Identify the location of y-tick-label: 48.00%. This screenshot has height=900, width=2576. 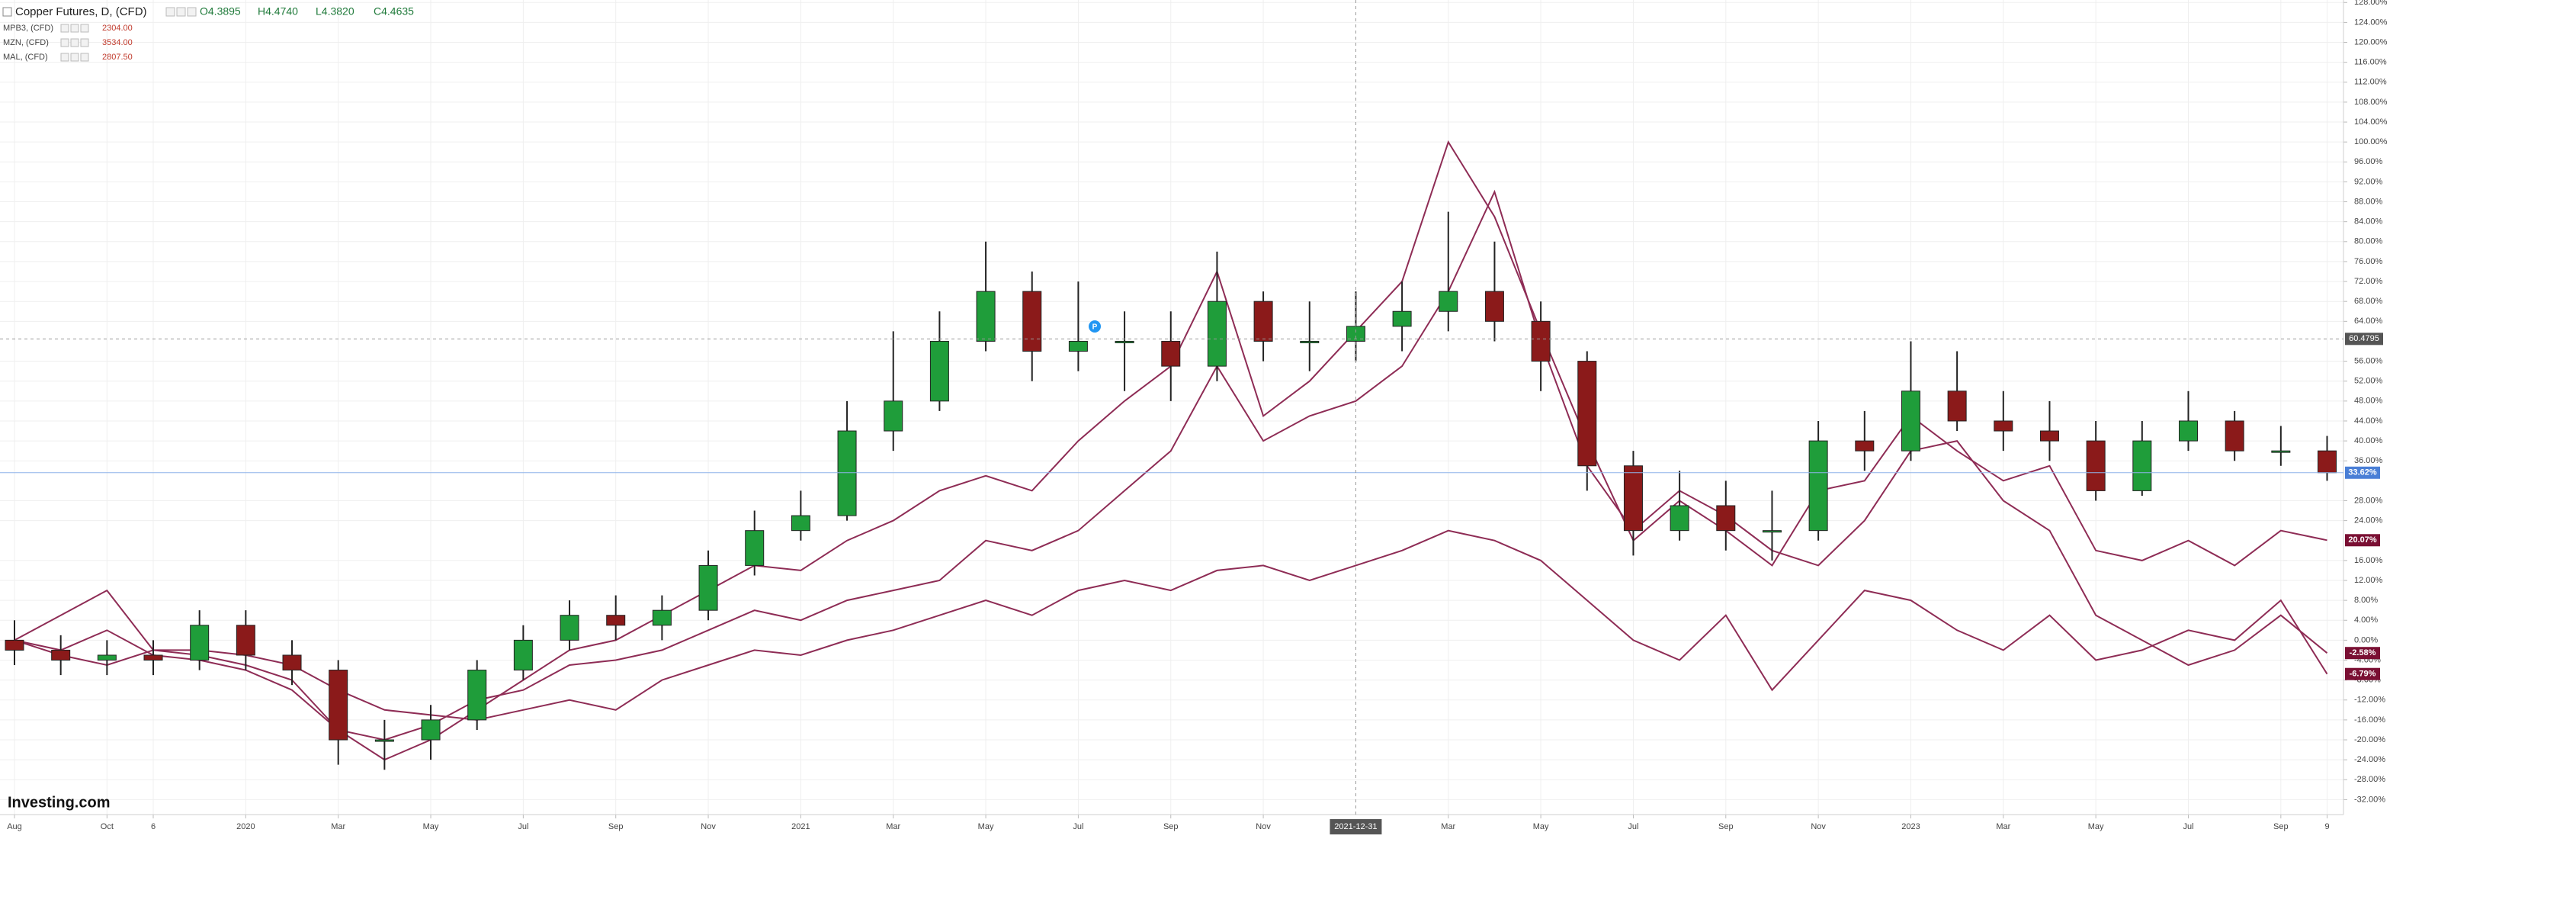
(2368, 401).